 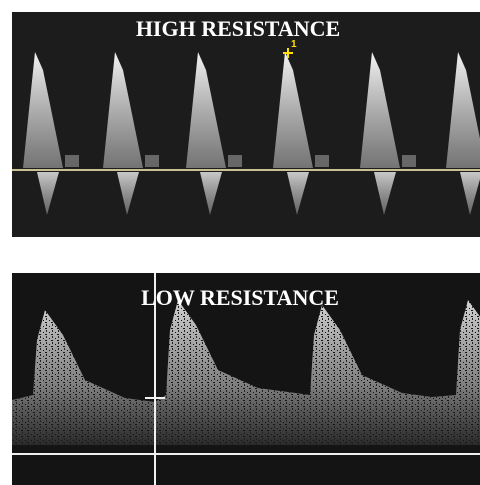 What do you see at coordinates (290, 48) in the screenshot?
I see `cursor: 1` at bounding box center [290, 48].